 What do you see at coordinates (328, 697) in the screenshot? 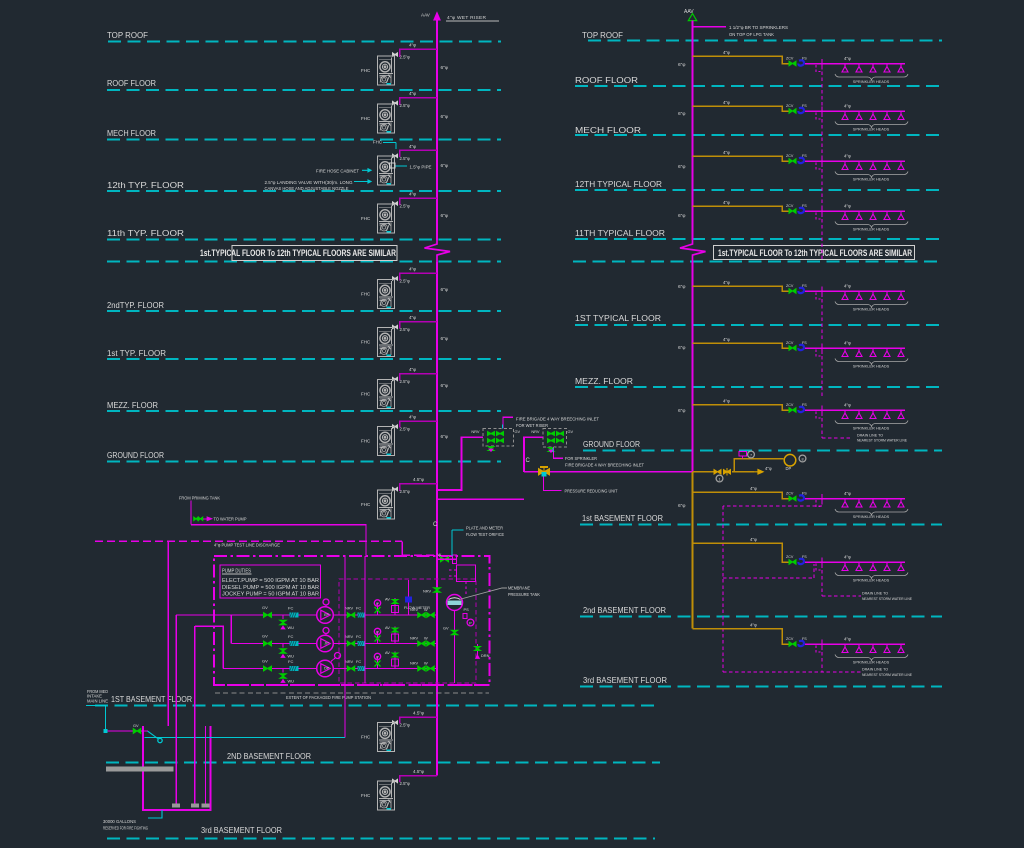
I see `svg-text:EXTENT OF PACKAGED FIRE PUMP S: EXTENT OF PACKAGED FIRE PUMP STATION` at bounding box center [328, 697].